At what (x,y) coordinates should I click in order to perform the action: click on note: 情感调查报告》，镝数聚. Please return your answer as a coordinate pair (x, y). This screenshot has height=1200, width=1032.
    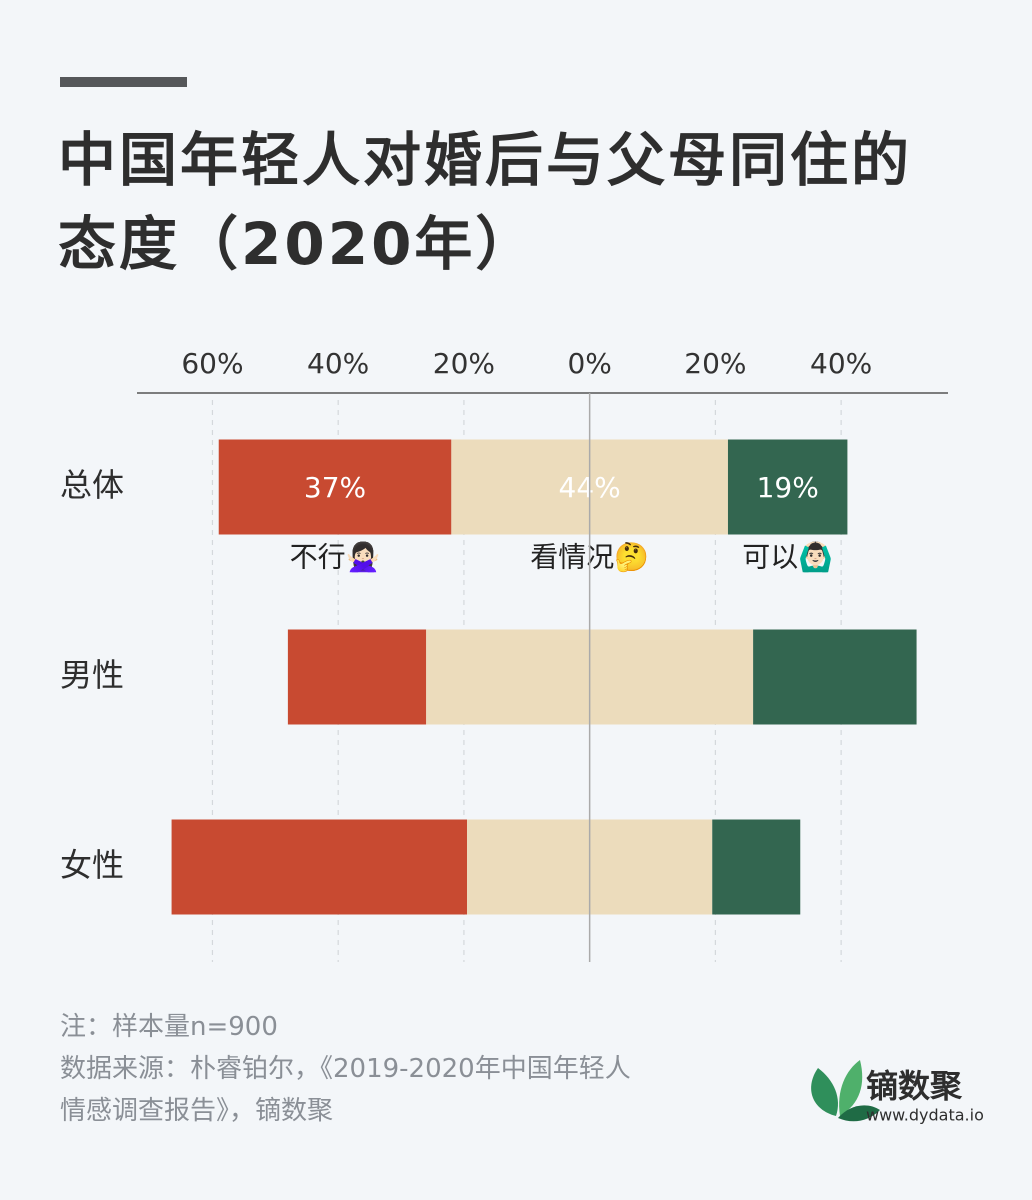
    Looking at the image, I should click on (197, 1111).